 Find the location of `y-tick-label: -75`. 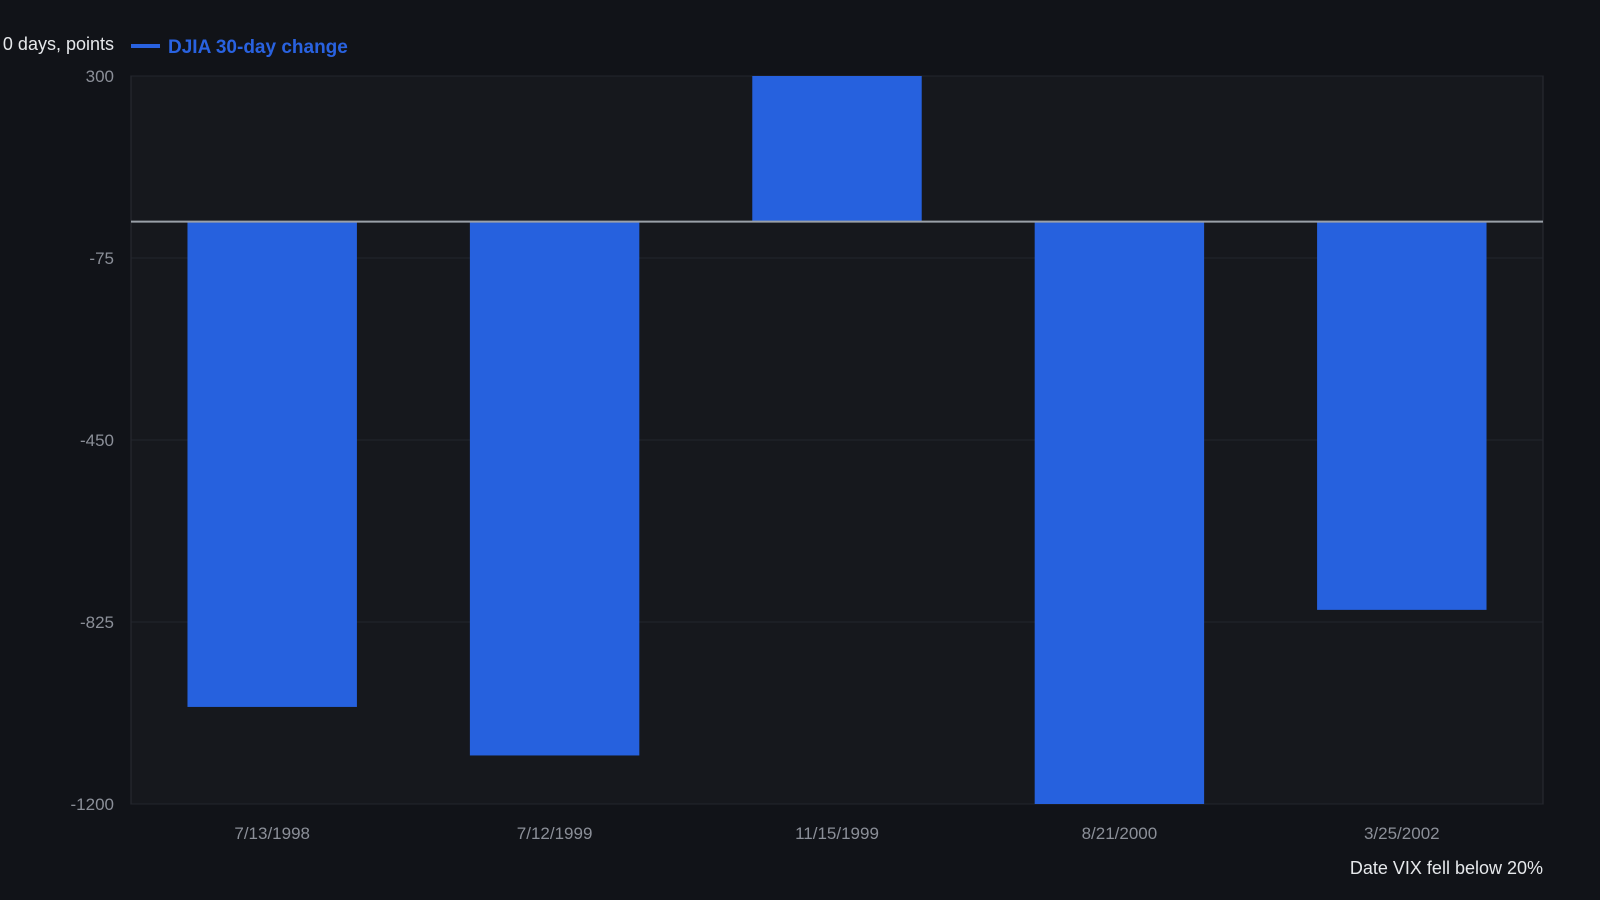

y-tick-label: -75 is located at coordinates (101, 258).